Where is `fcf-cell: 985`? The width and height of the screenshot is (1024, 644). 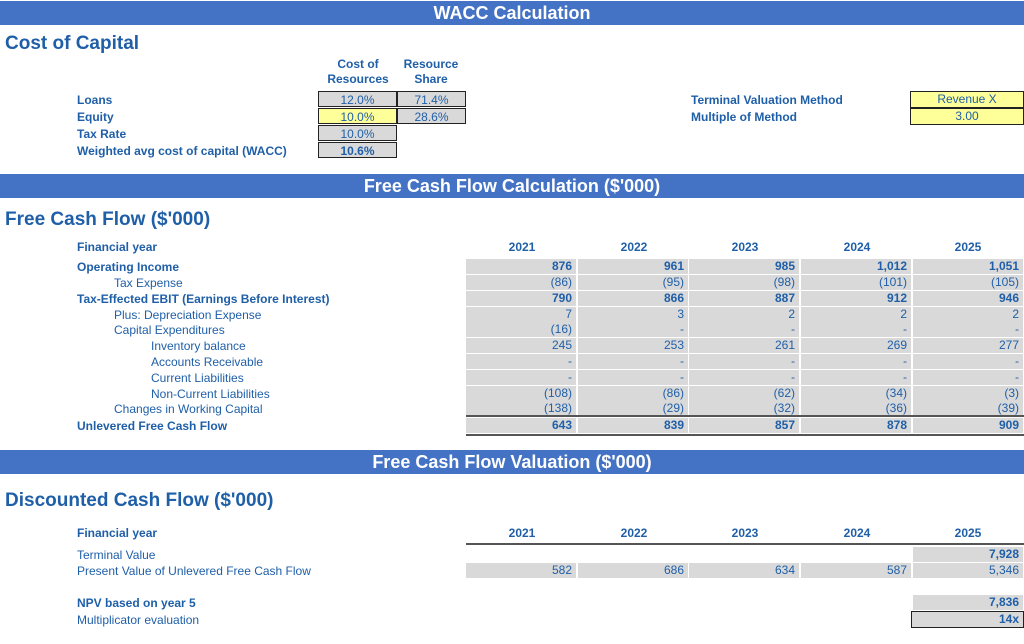
fcf-cell: 985 is located at coordinates (744, 266).